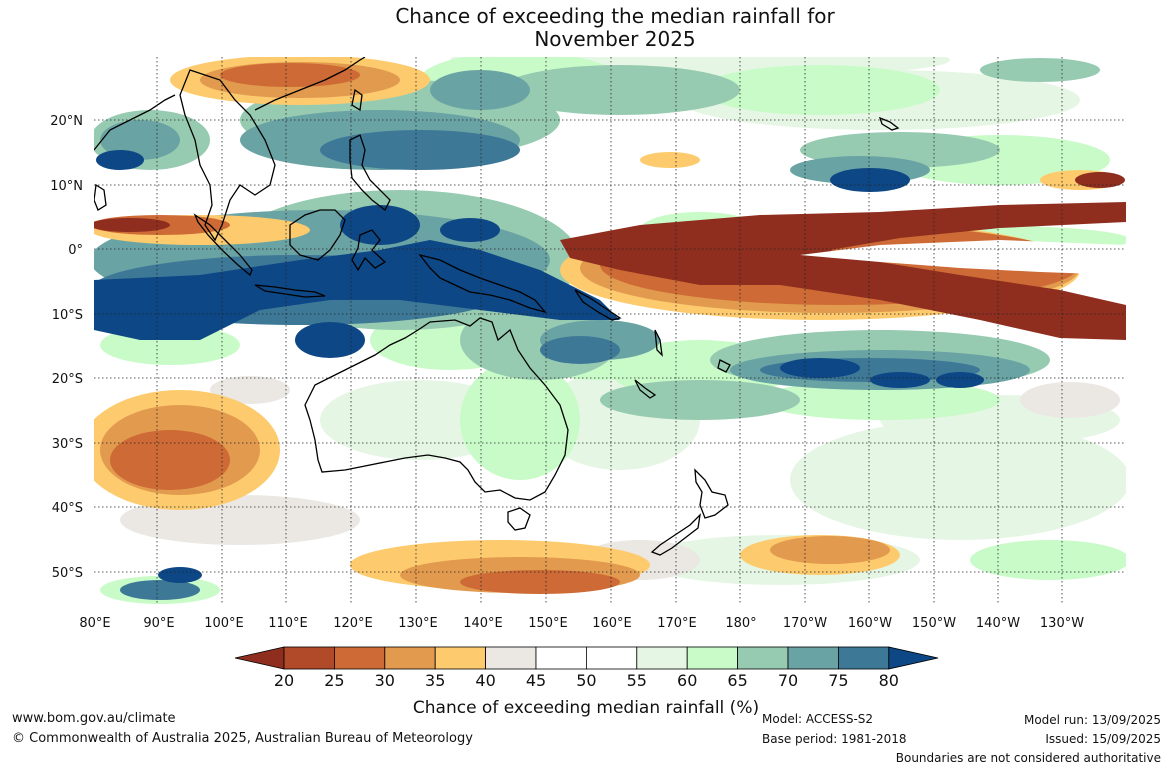 This screenshot has width=1173, height=770. I want to click on new-zealand-north-coastline, so click(711, 493).